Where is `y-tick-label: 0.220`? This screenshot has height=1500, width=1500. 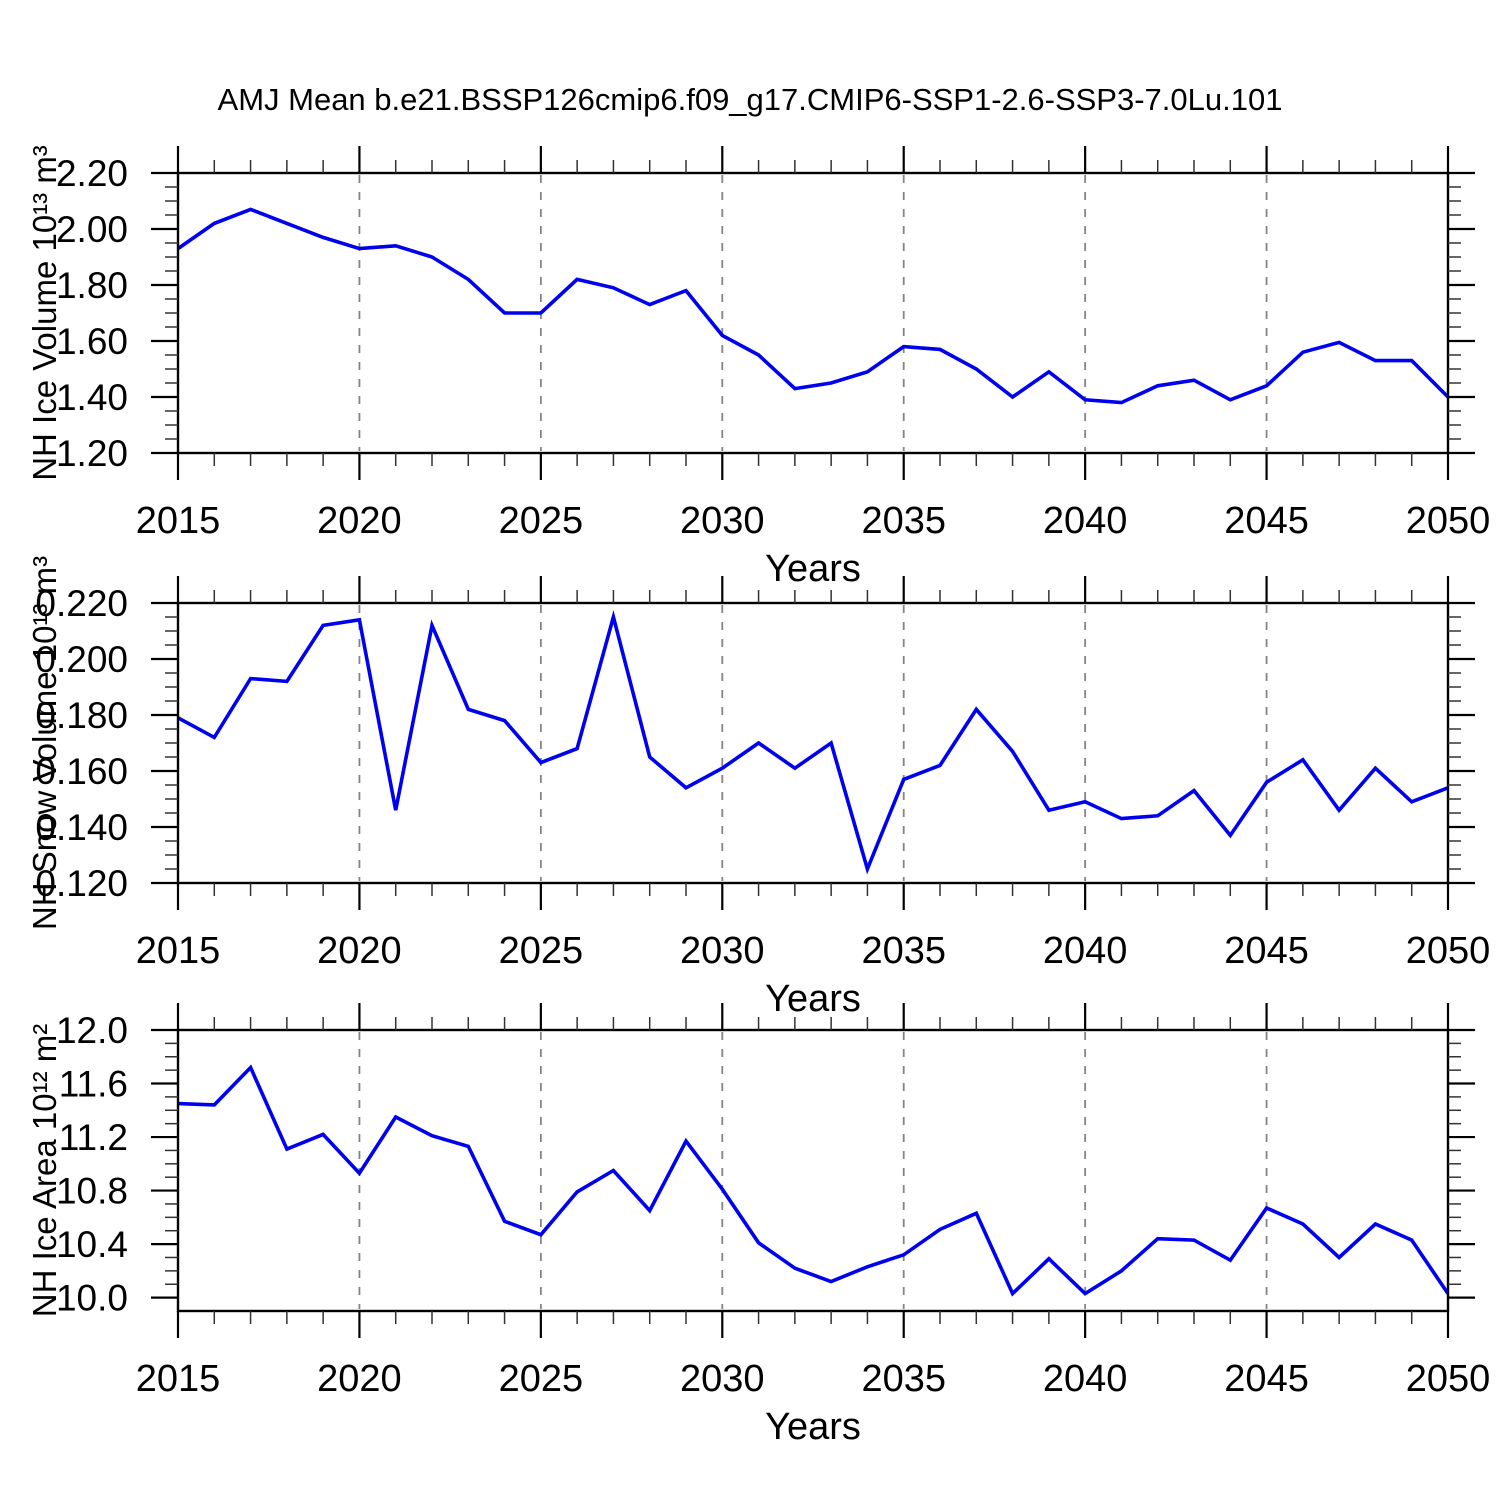
y-tick-label: 0.220 is located at coordinates (81, 603).